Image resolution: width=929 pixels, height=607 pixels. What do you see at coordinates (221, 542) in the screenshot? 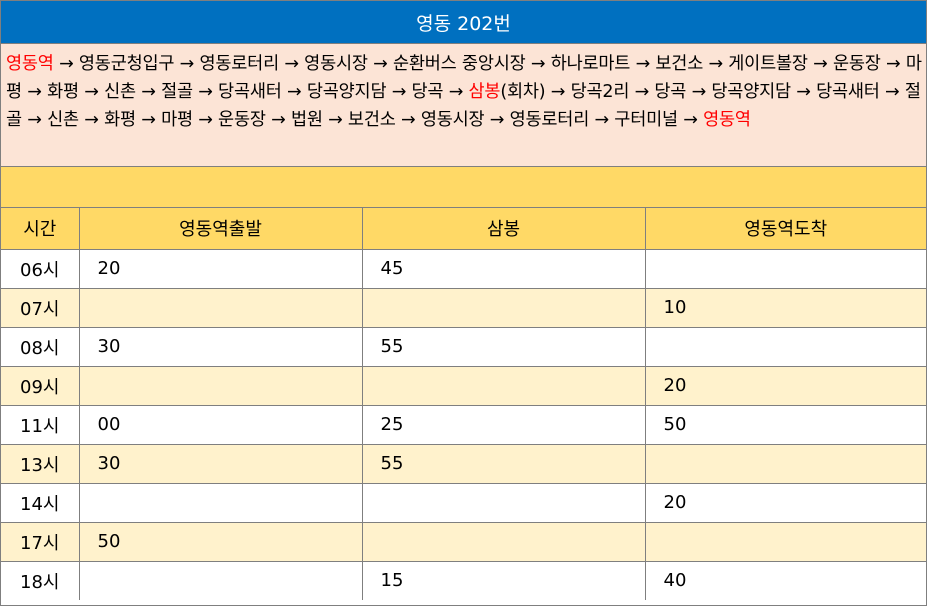
I see `cell-departure: 50` at bounding box center [221, 542].